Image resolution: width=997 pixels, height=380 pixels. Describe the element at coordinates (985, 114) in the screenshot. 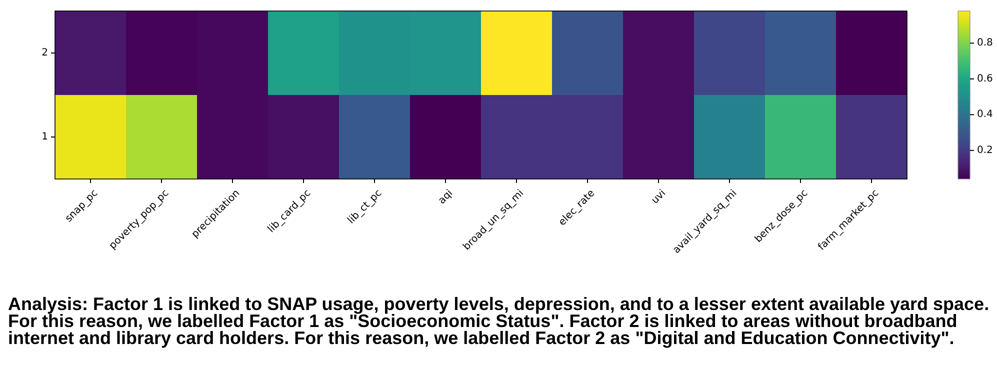

I see `color-bar-label: 0.4` at that location.